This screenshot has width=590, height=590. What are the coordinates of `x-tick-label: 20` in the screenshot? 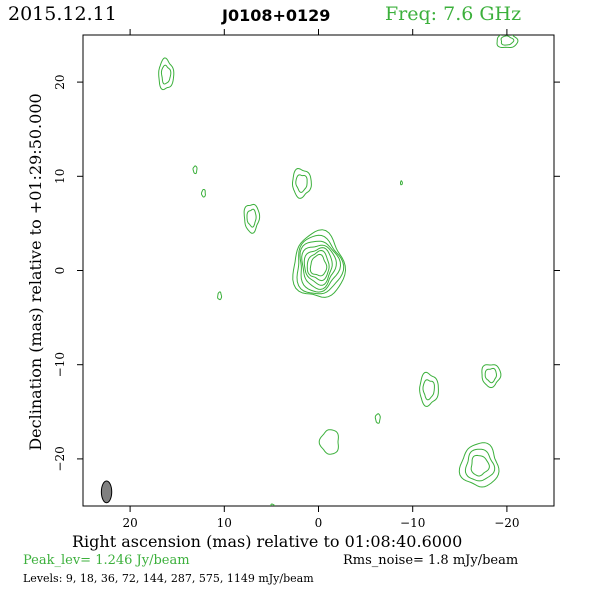 It's located at (129, 523).